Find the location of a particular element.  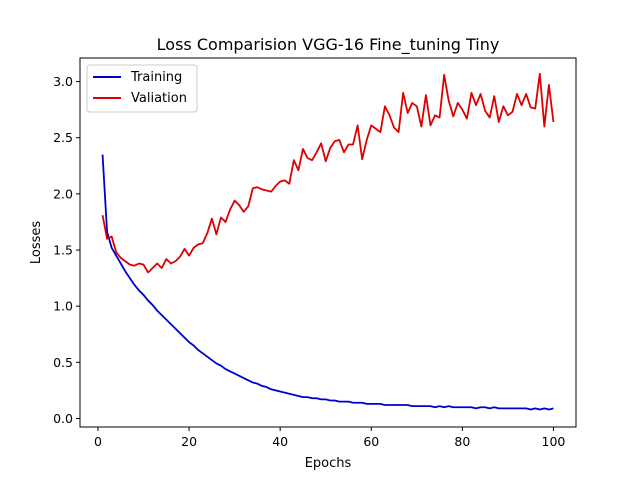

y-tick-label: 3.0 is located at coordinates (63, 81).